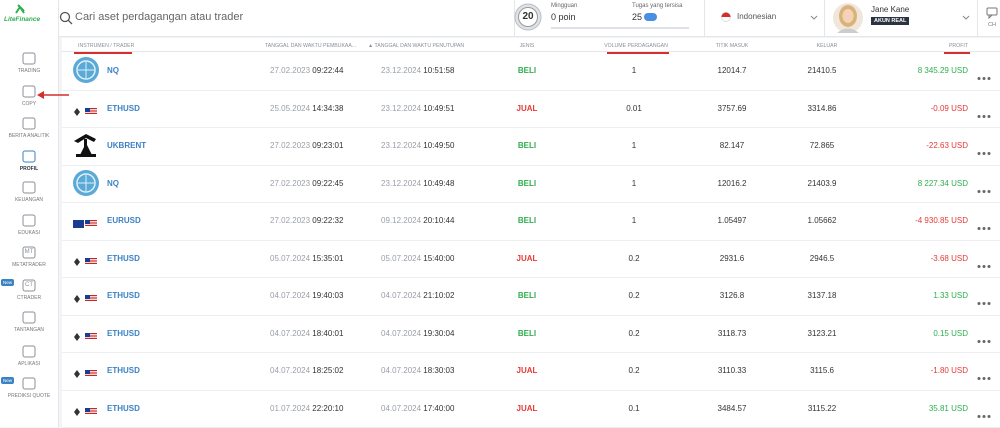 Image resolution: width=1000 pixels, height=428 pixels. What do you see at coordinates (943, 184) in the screenshot?
I see `profit: 8 227.34 USD` at bounding box center [943, 184].